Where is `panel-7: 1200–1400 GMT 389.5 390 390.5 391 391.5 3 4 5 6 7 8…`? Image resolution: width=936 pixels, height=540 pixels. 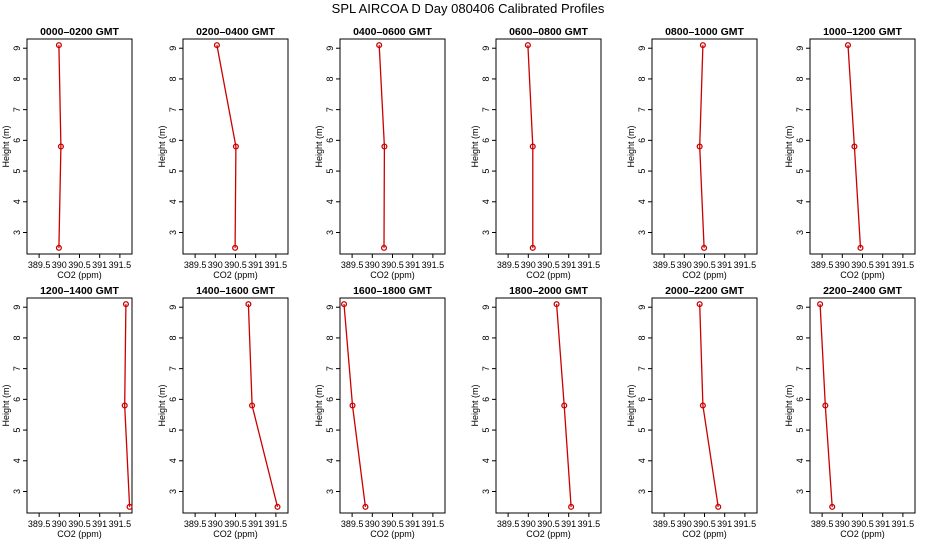 panel-7: 1200–1400 GMT 389.5 390 390.5 391 391.5 3 4 5 6 7 8… is located at coordinates (67, 412).